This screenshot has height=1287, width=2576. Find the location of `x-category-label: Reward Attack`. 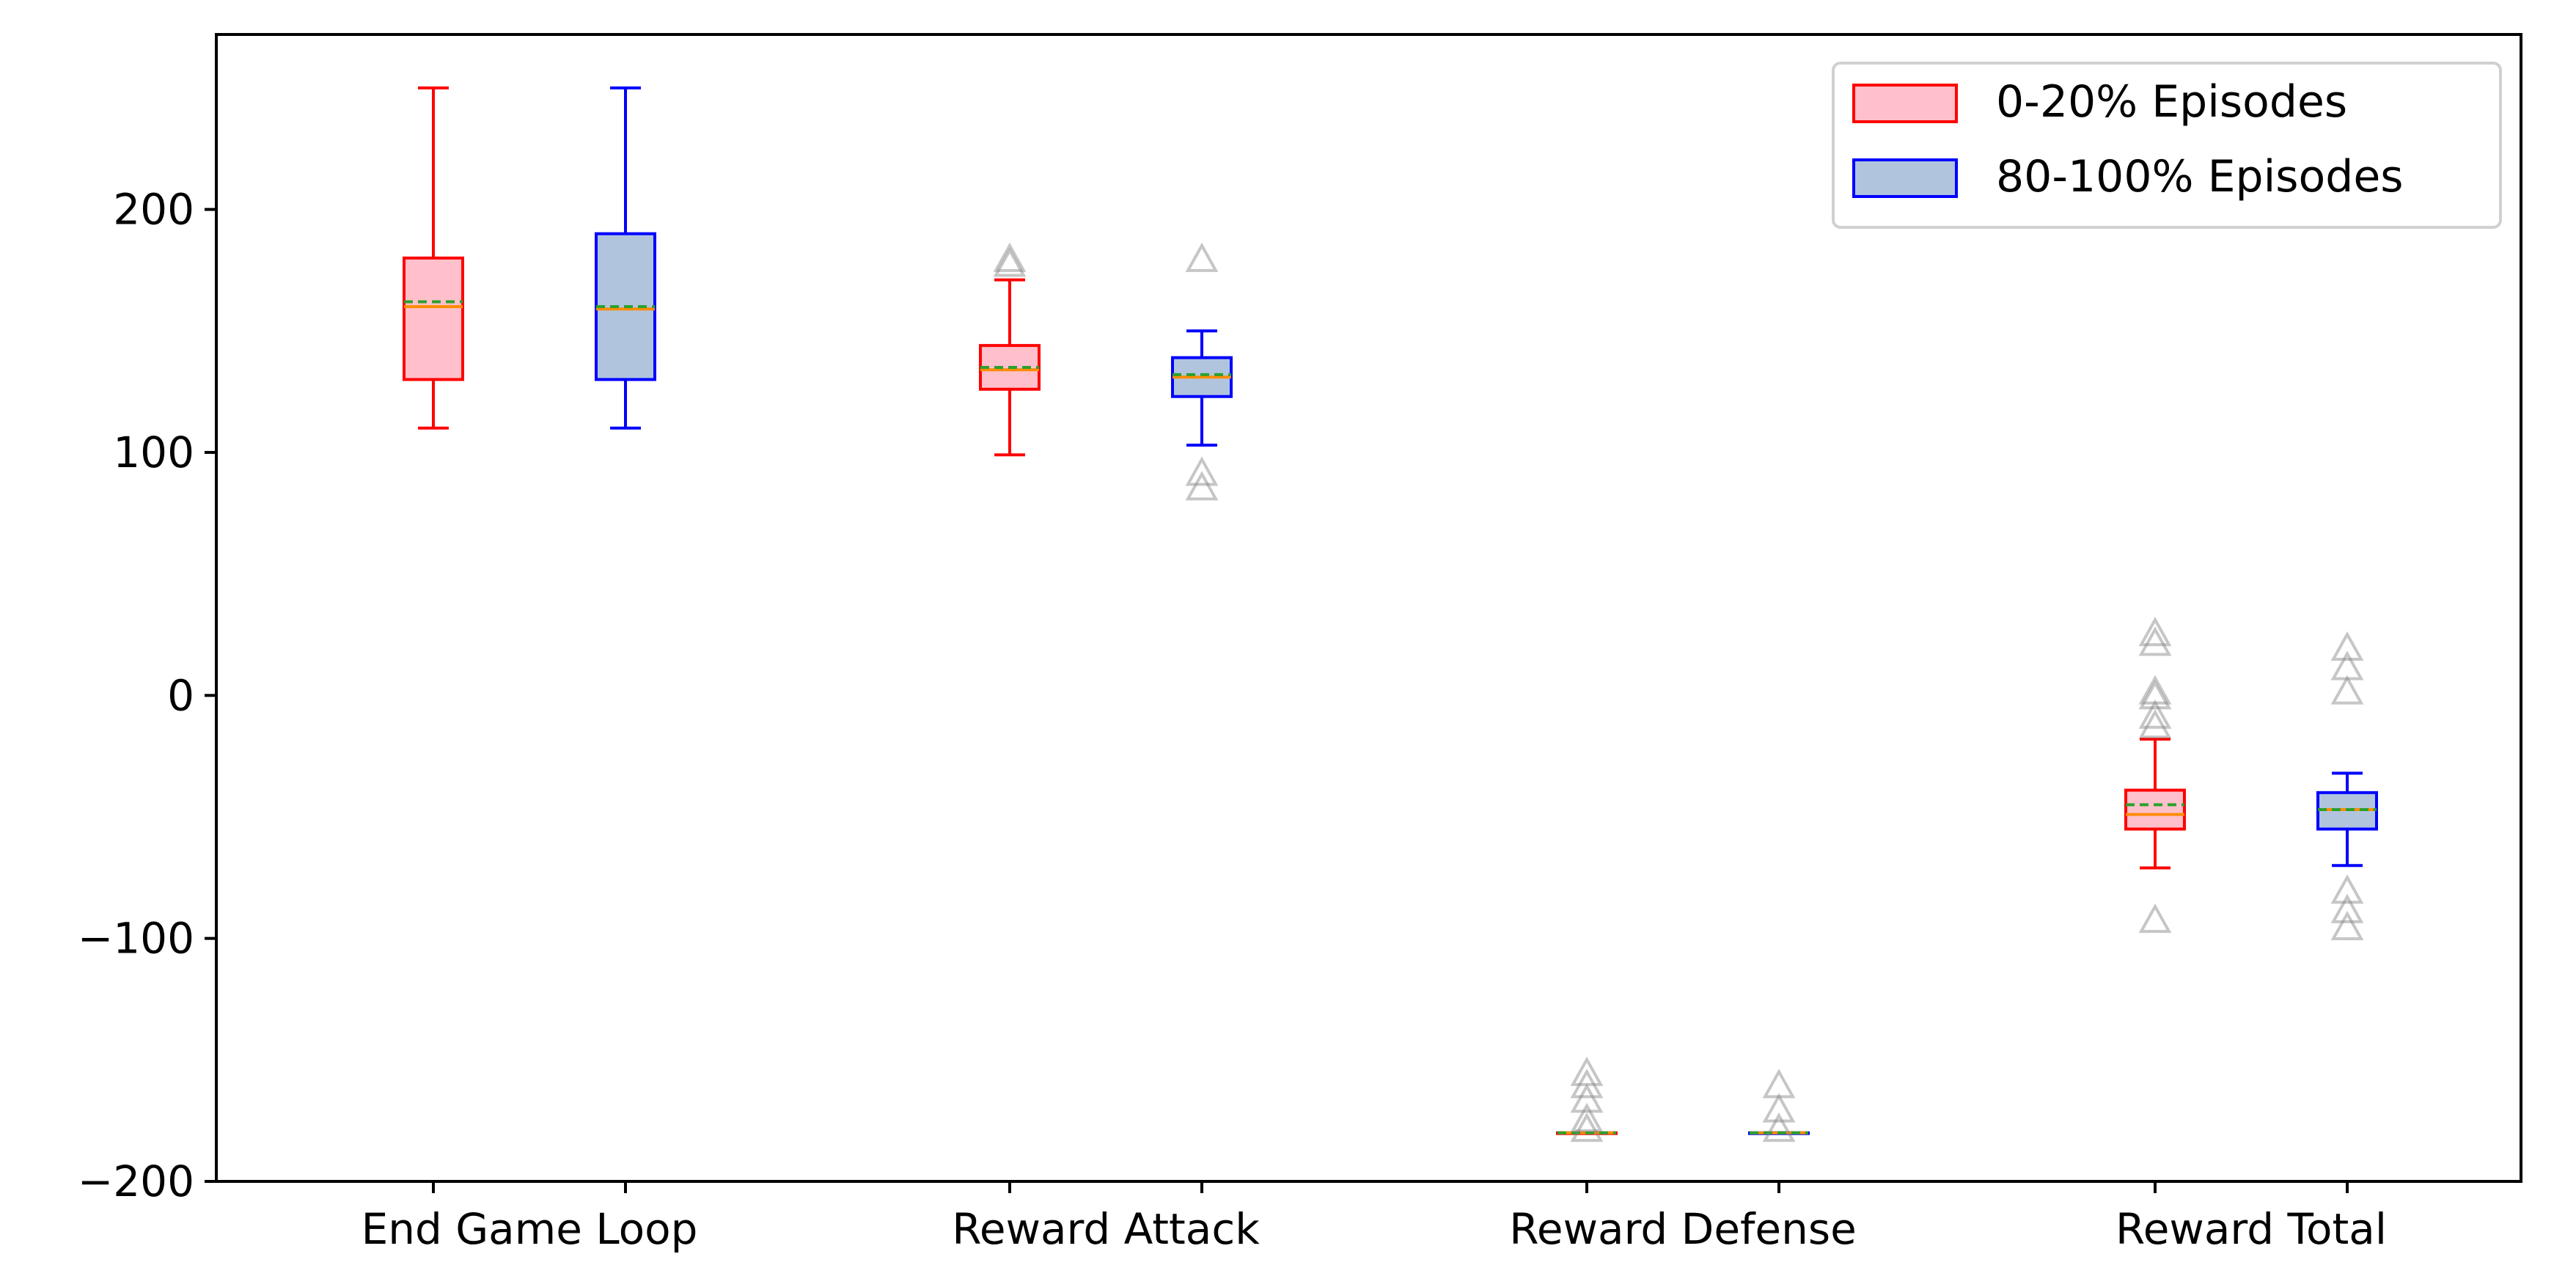

x-category-label: Reward Attack is located at coordinates (1106, 1229).